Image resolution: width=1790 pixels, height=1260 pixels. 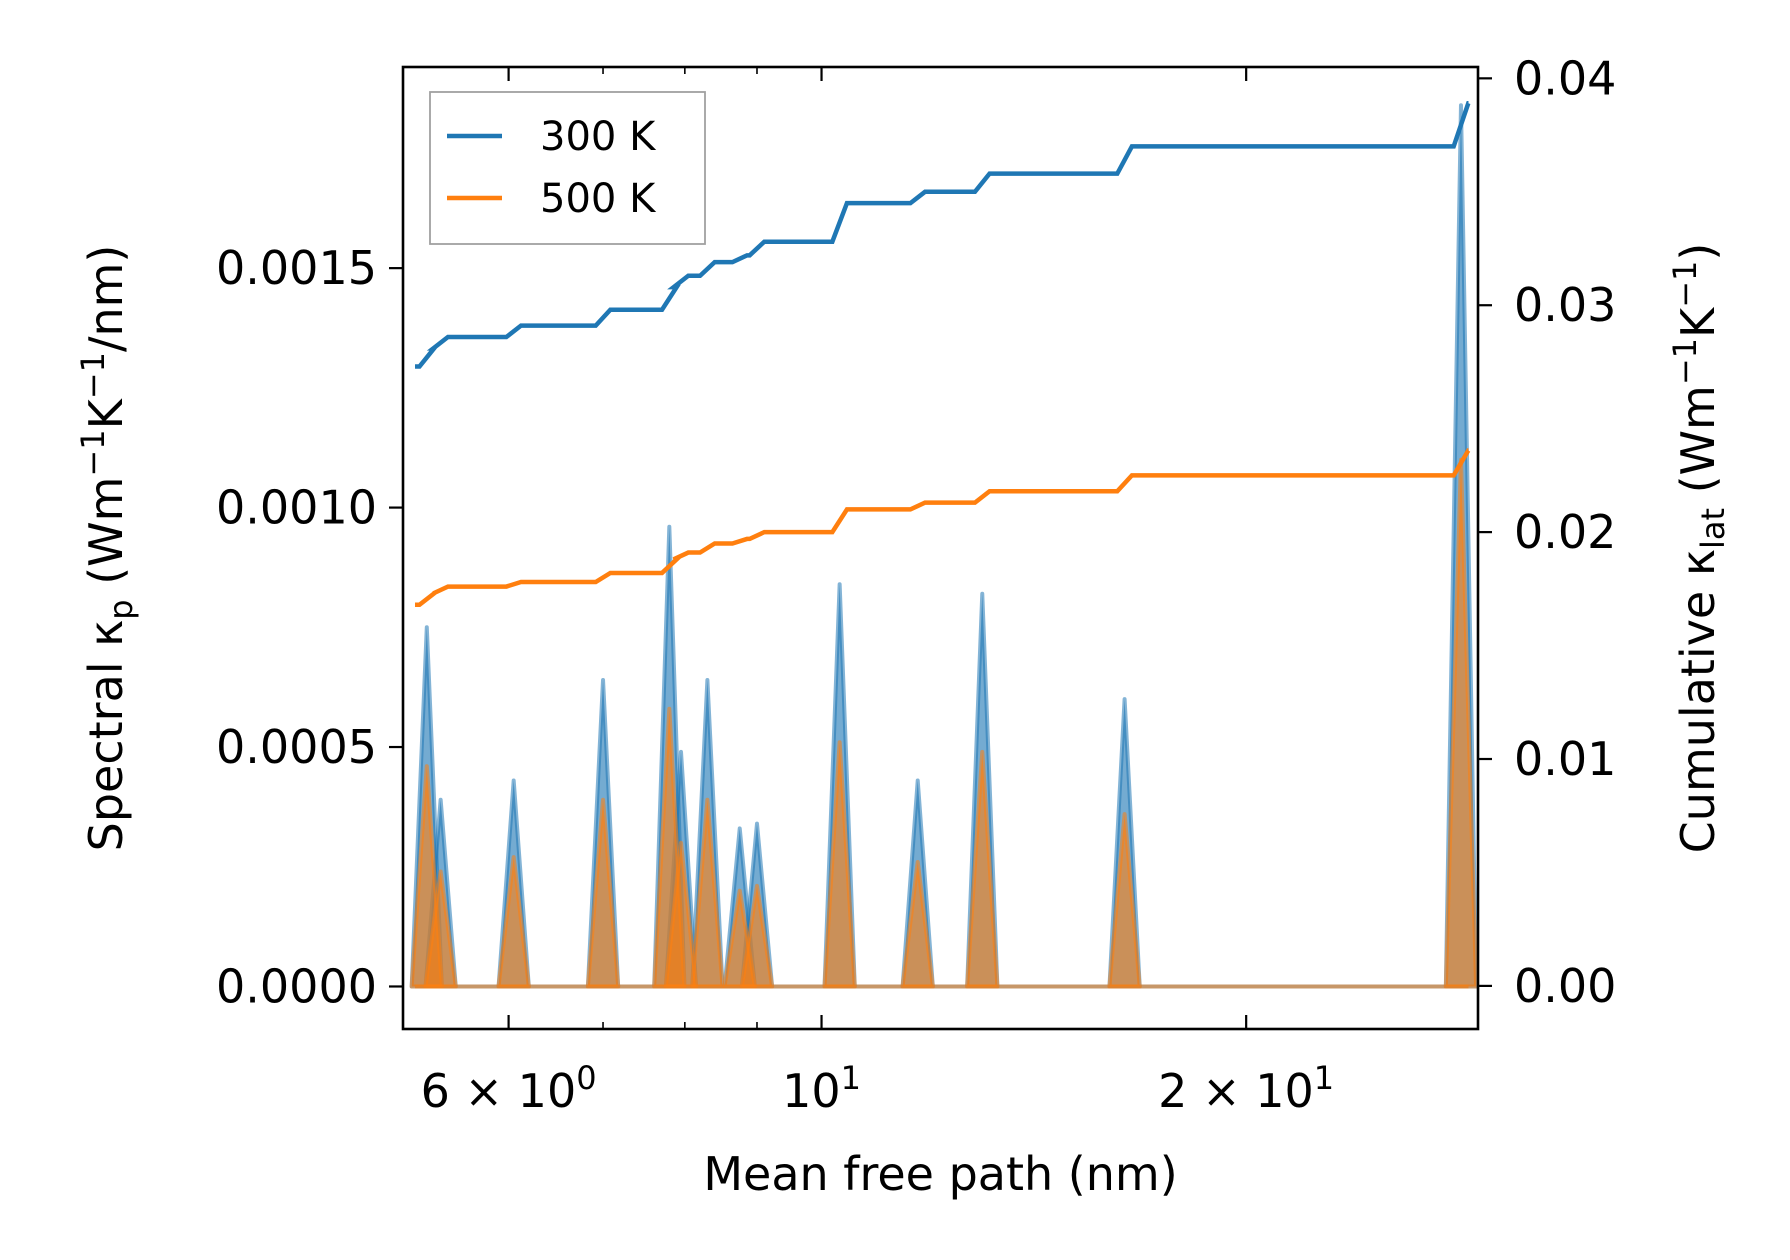 I want to click on right-y-tick-label-1: 0.01, so click(x=1565, y=759).